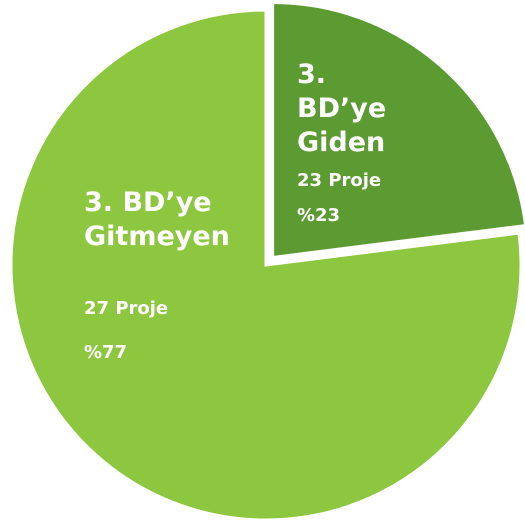 This screenshot has width=525, height=523. I want to click on value-label: %77, so click(106, 352).